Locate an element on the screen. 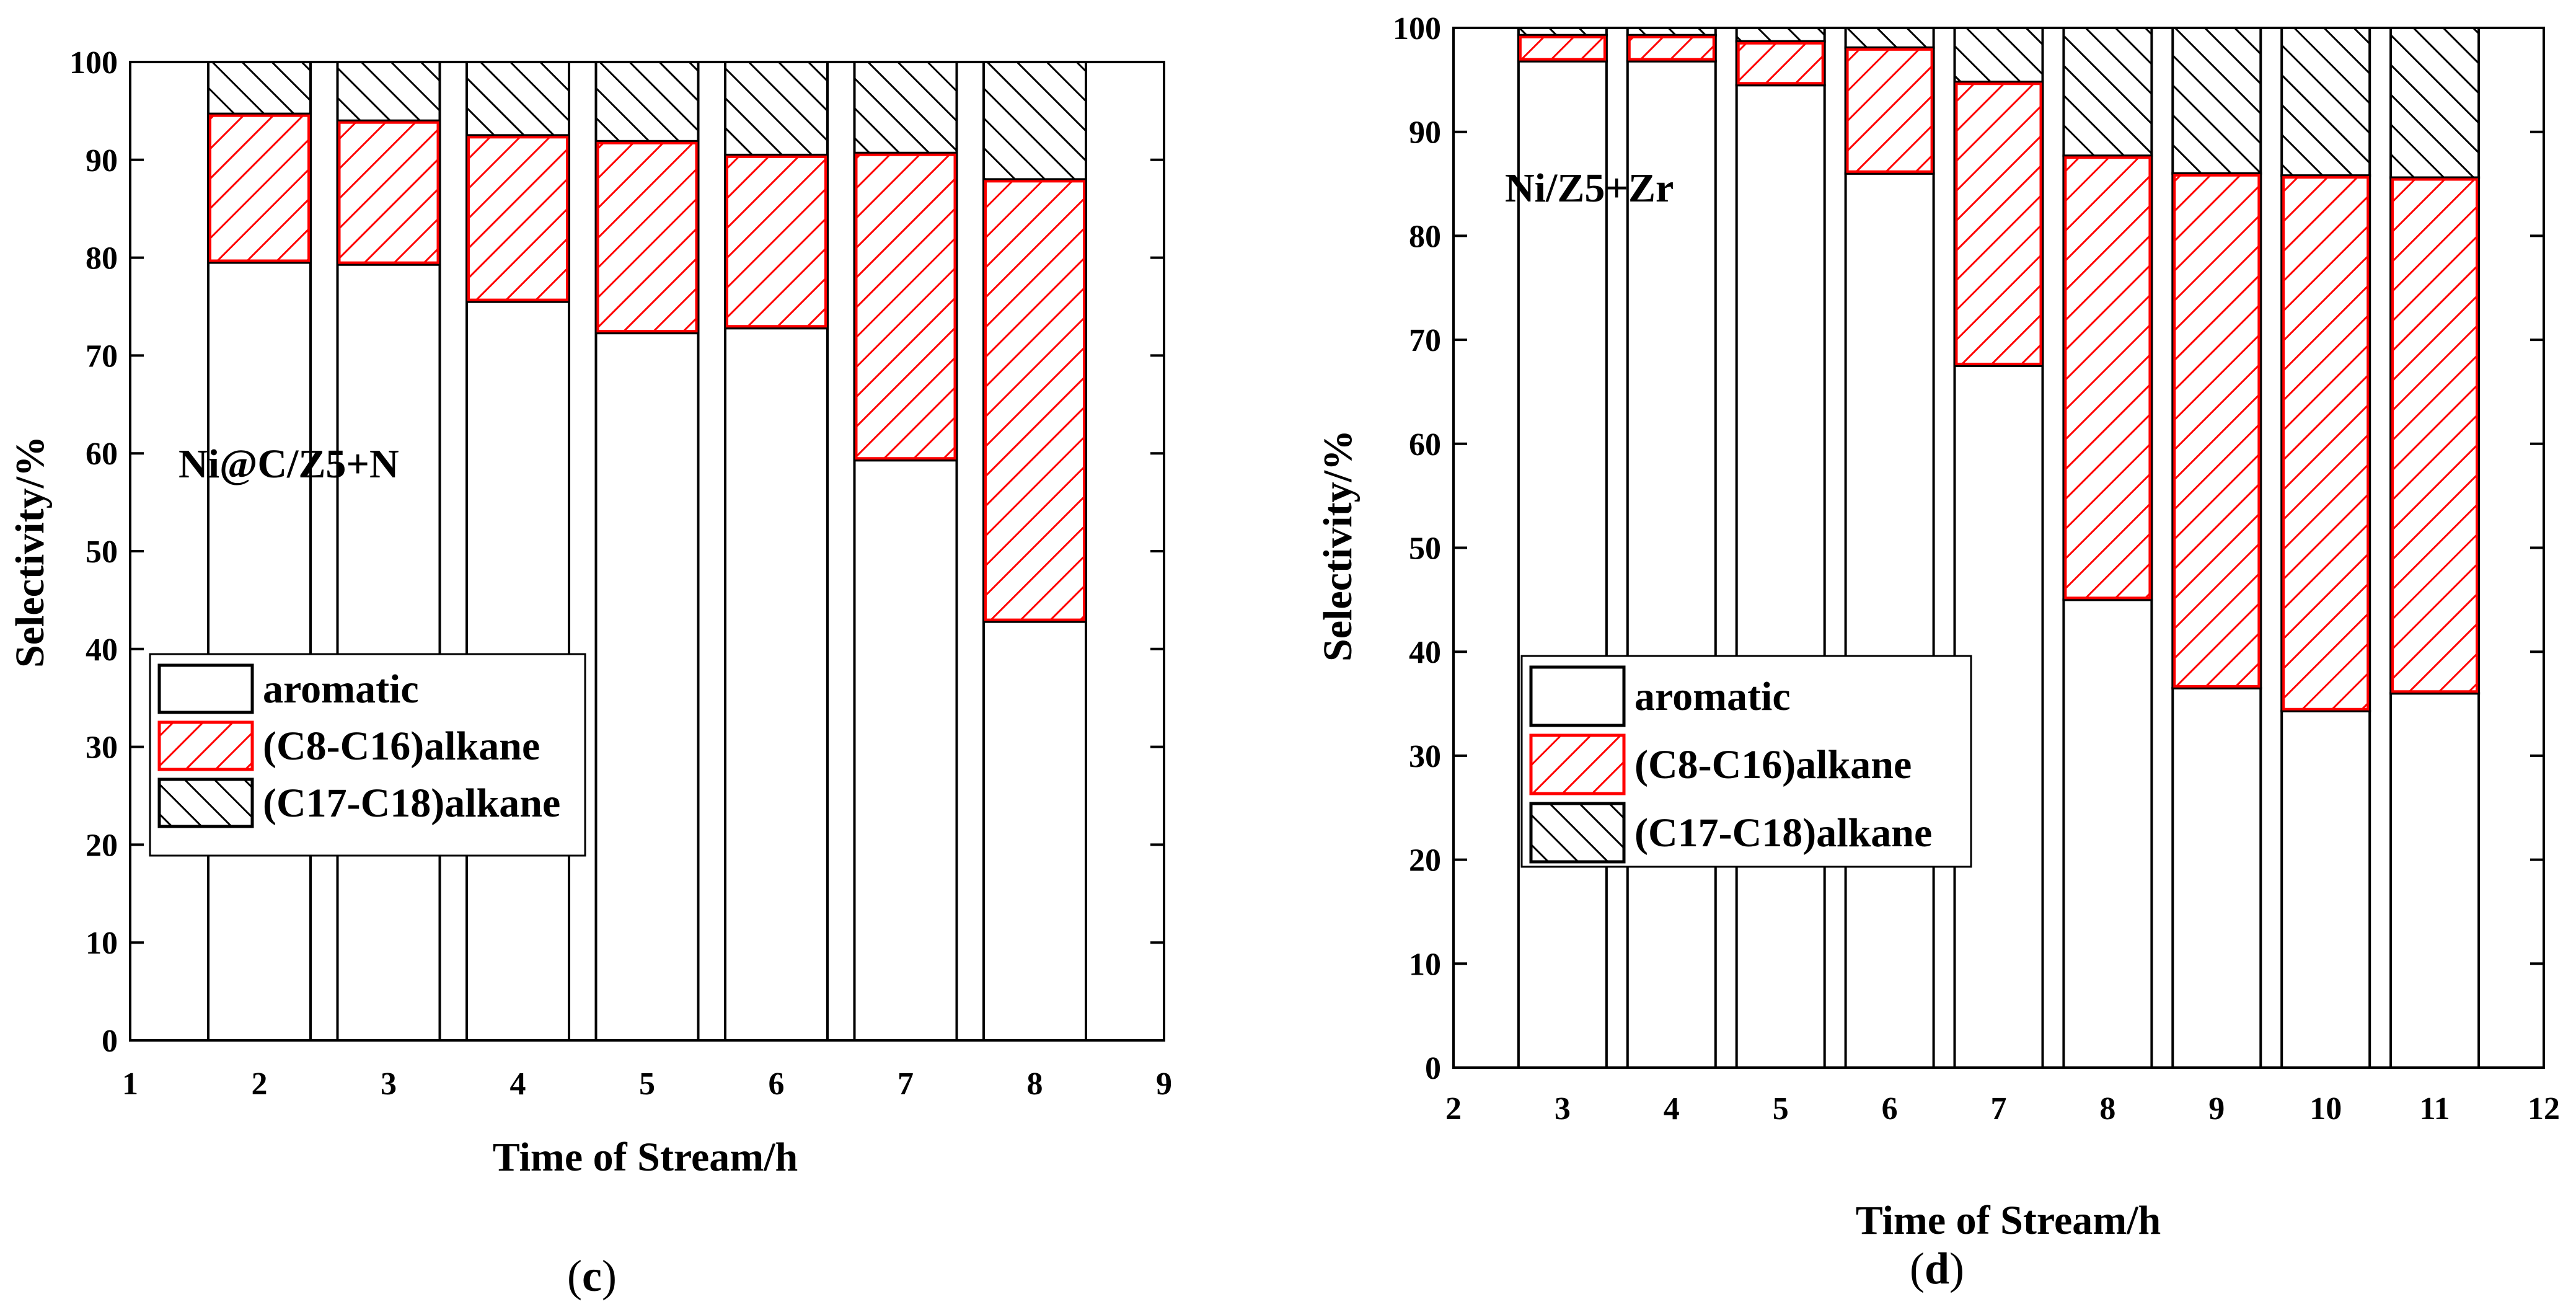 The width and height of the screenshot is (2576, 1302). y-tick-label-d: 40 is located at coordinates (1425, 652).